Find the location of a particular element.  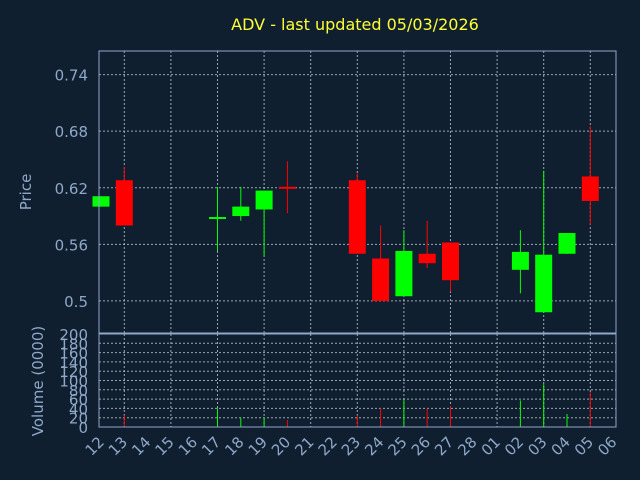

volume-tick-label: 60 is located at coordinates (78, 400).